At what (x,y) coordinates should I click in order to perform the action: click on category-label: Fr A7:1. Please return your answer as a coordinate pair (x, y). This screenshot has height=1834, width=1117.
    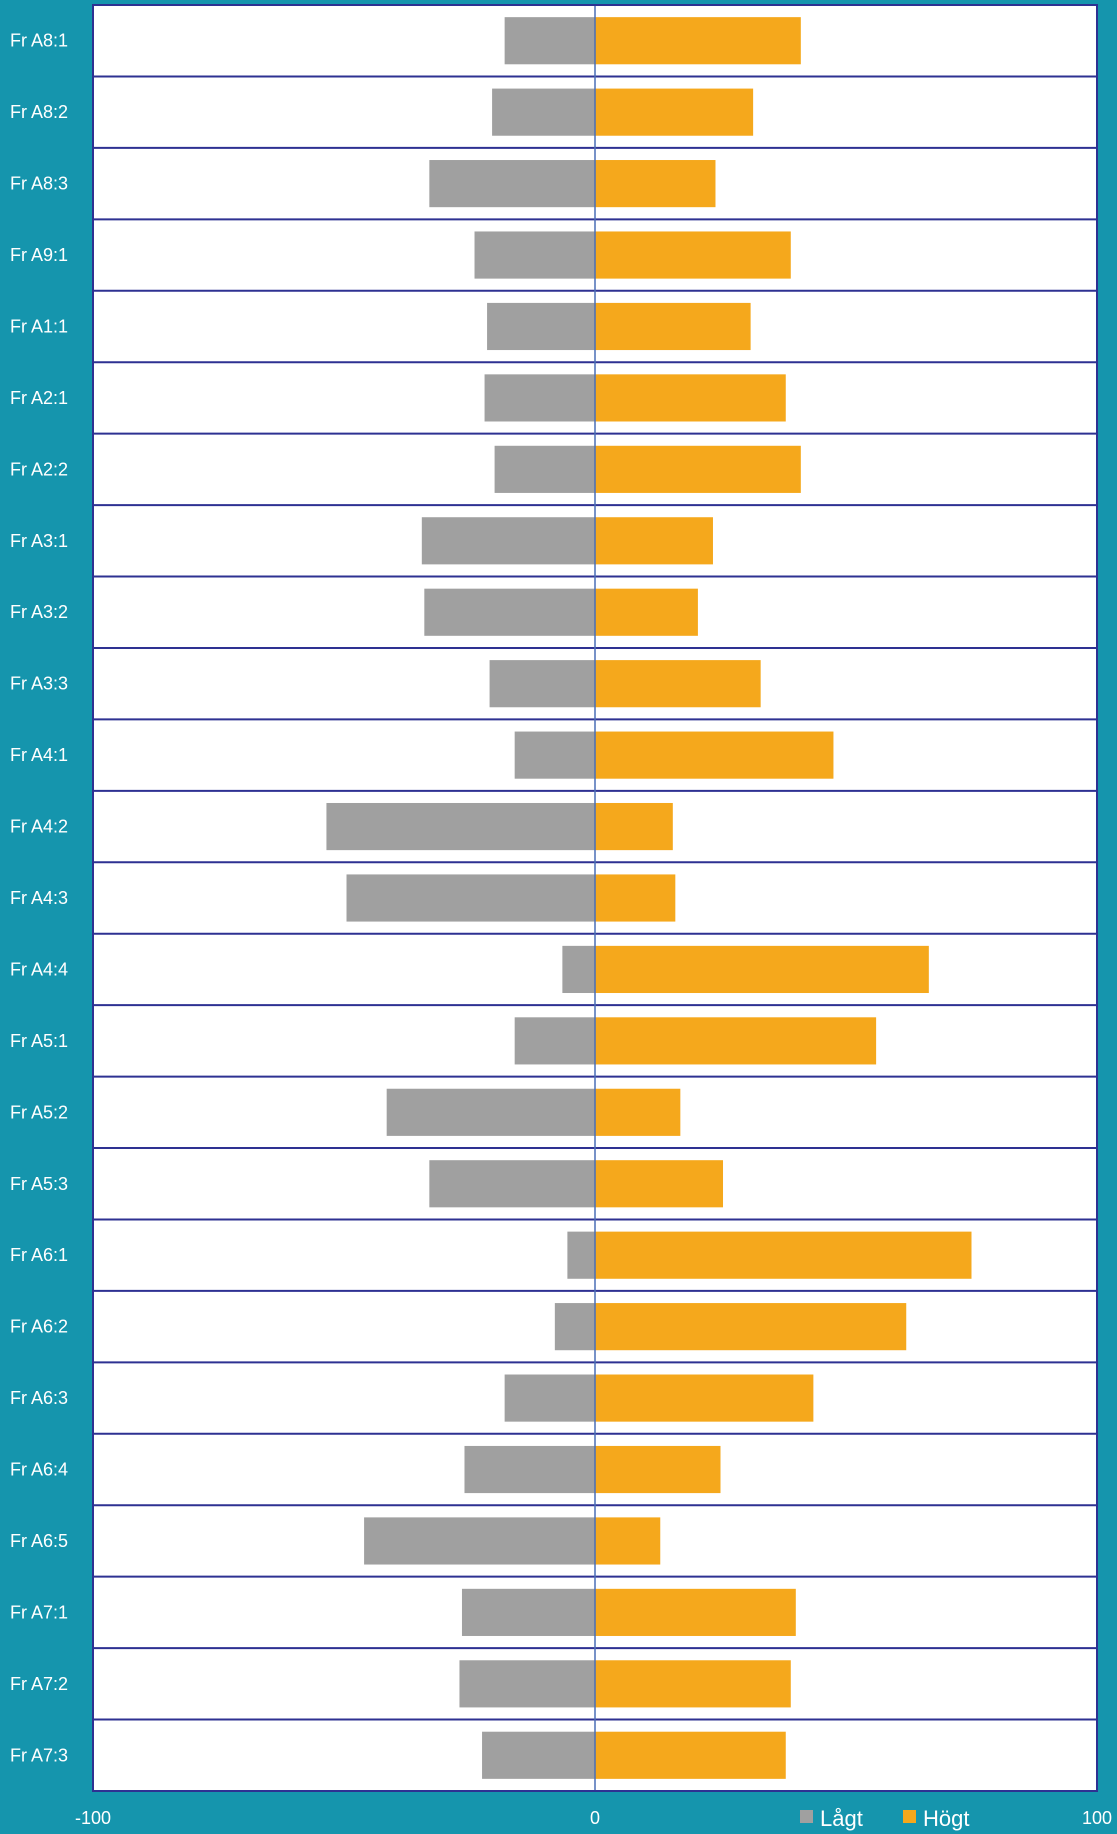
    Looking at the image, I should click on (39, 1612).